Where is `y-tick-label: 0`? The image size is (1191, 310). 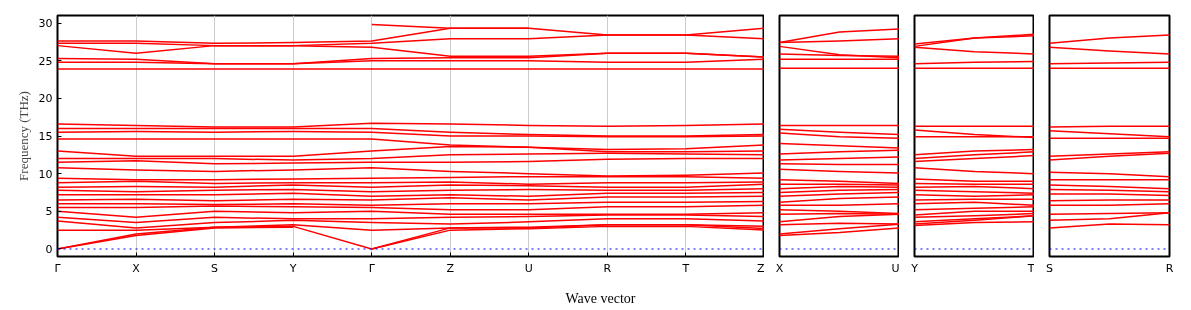 y-tick-label: 0 is located at coordinates (49, 249).